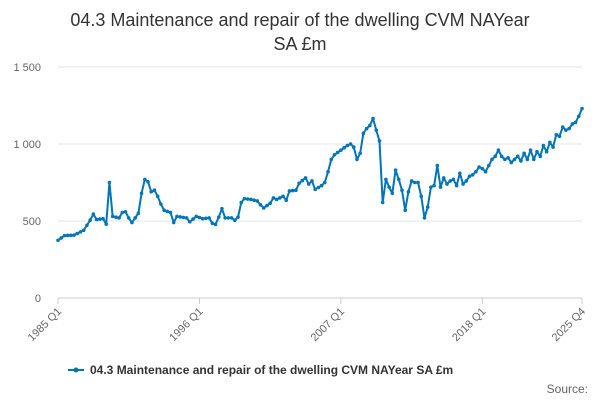 The image size is (600, 400). What do you see at coordinates (45, 325) in the screenshot?
I see `x-tick-label: 1985 Q1` at bounding box center [45, 325].